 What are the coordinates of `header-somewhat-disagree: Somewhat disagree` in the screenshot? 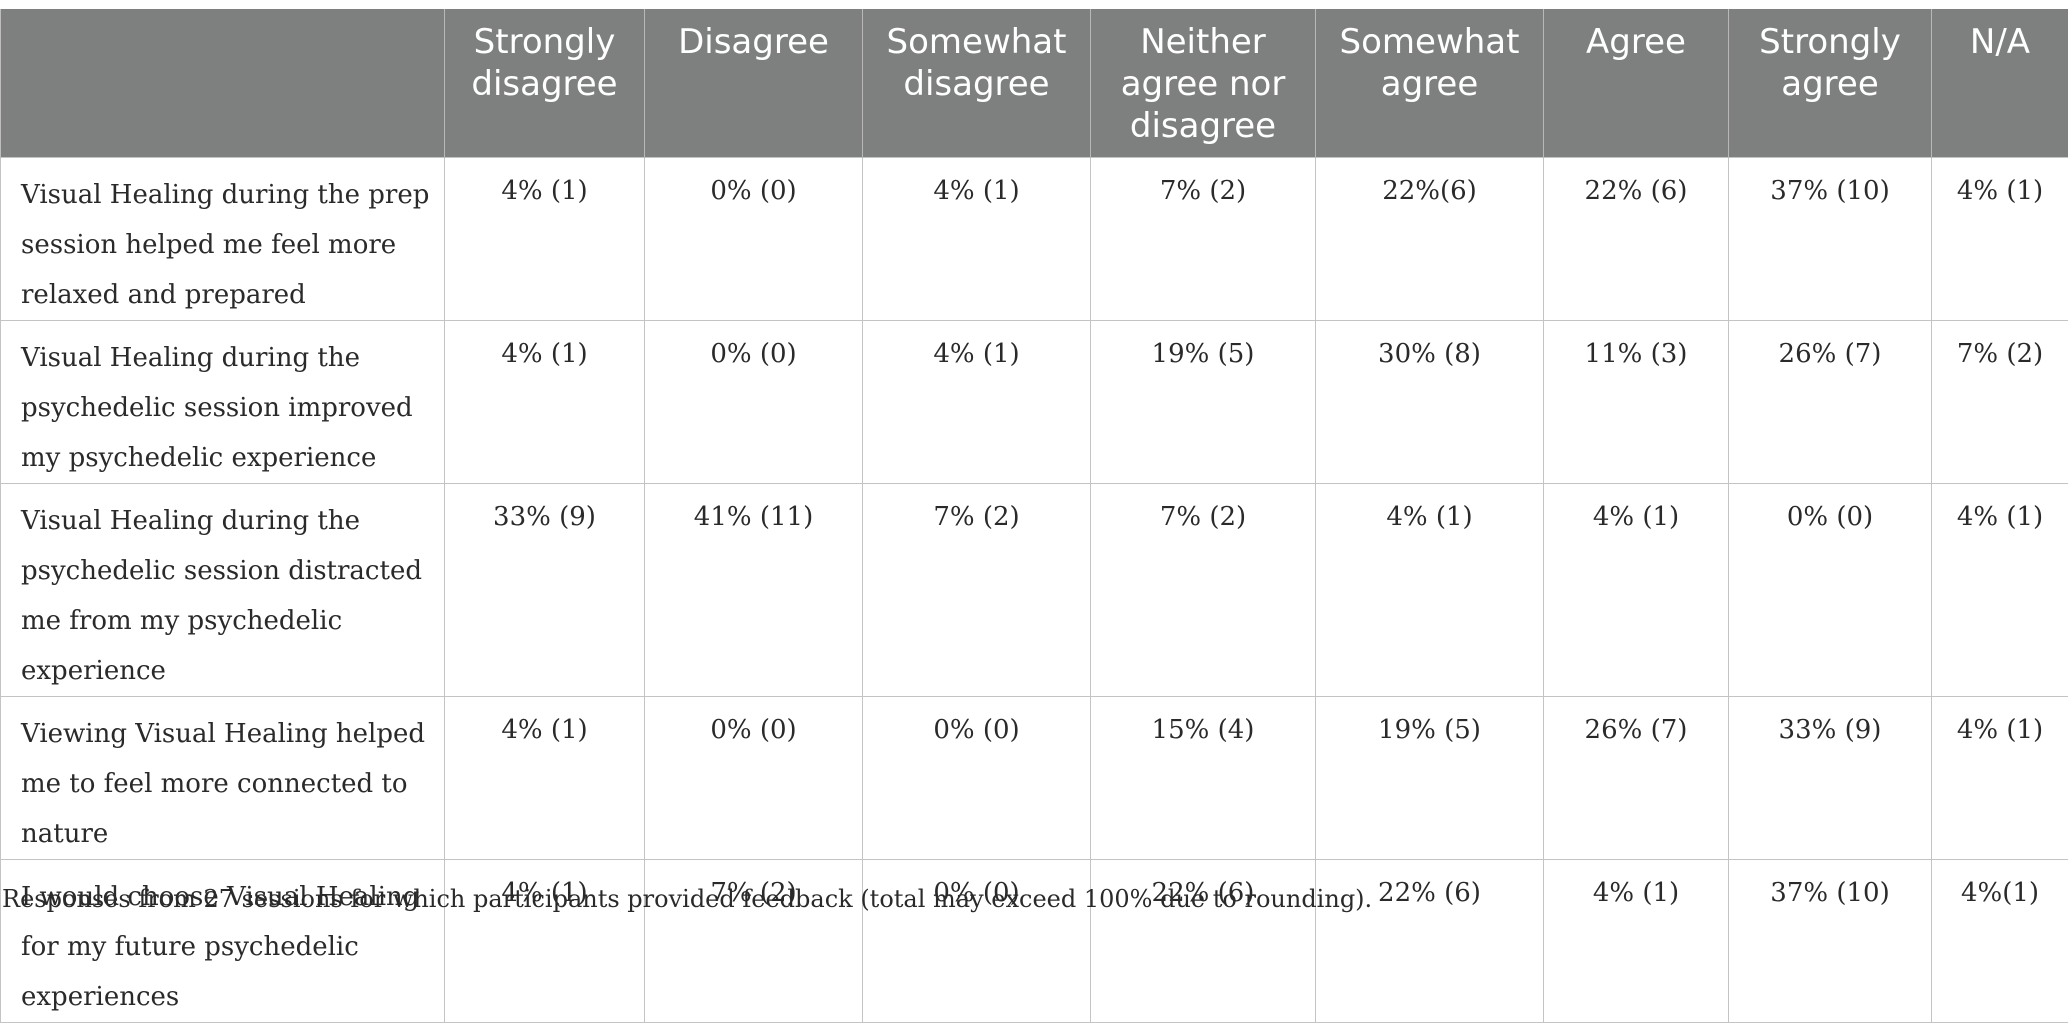 It's located at (977, 83).